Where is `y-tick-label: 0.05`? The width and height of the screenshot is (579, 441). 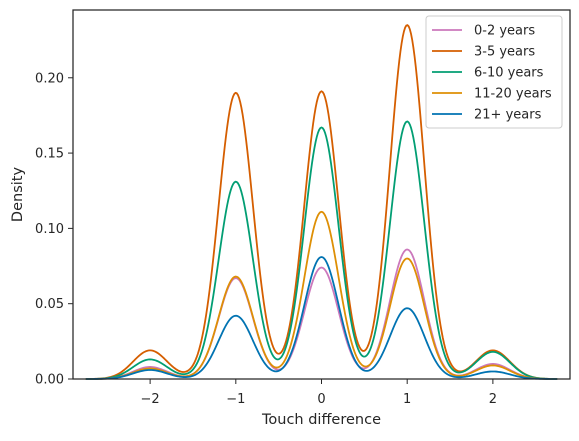 y-tick-label: 0.05 is located at coordinates (49, 304).